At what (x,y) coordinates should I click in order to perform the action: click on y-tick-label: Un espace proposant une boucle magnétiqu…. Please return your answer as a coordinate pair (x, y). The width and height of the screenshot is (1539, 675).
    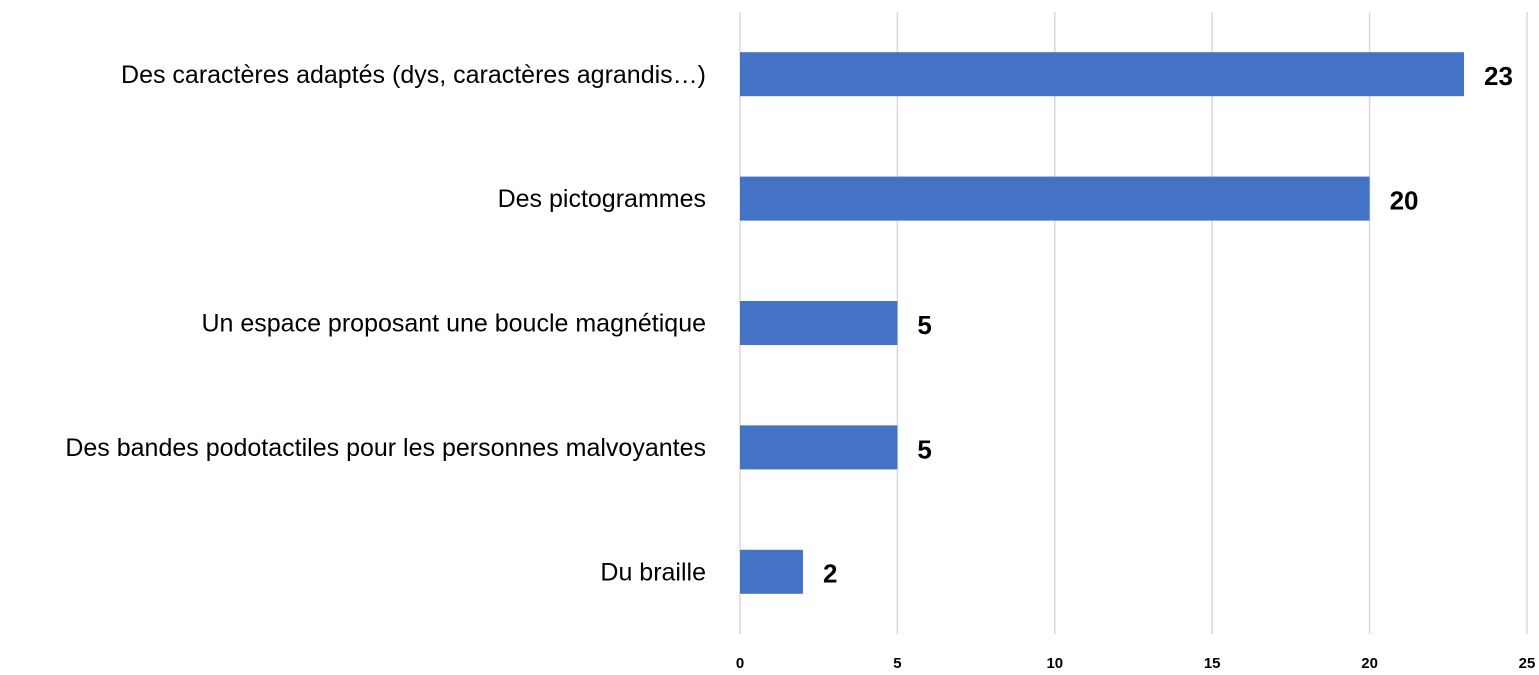
    Looking at the image, I should click on (453, 324).